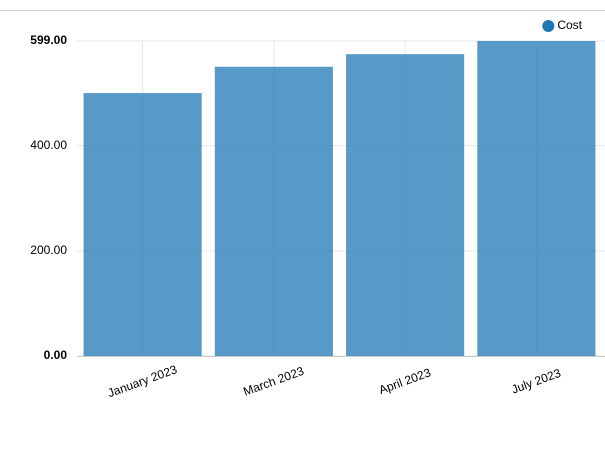 This screenshot has width=605, height=450. What do you see at coordinates (48, 250) in the screenshot?
I see `y-tick-label: 200.00` at bounding box center [48, 250].